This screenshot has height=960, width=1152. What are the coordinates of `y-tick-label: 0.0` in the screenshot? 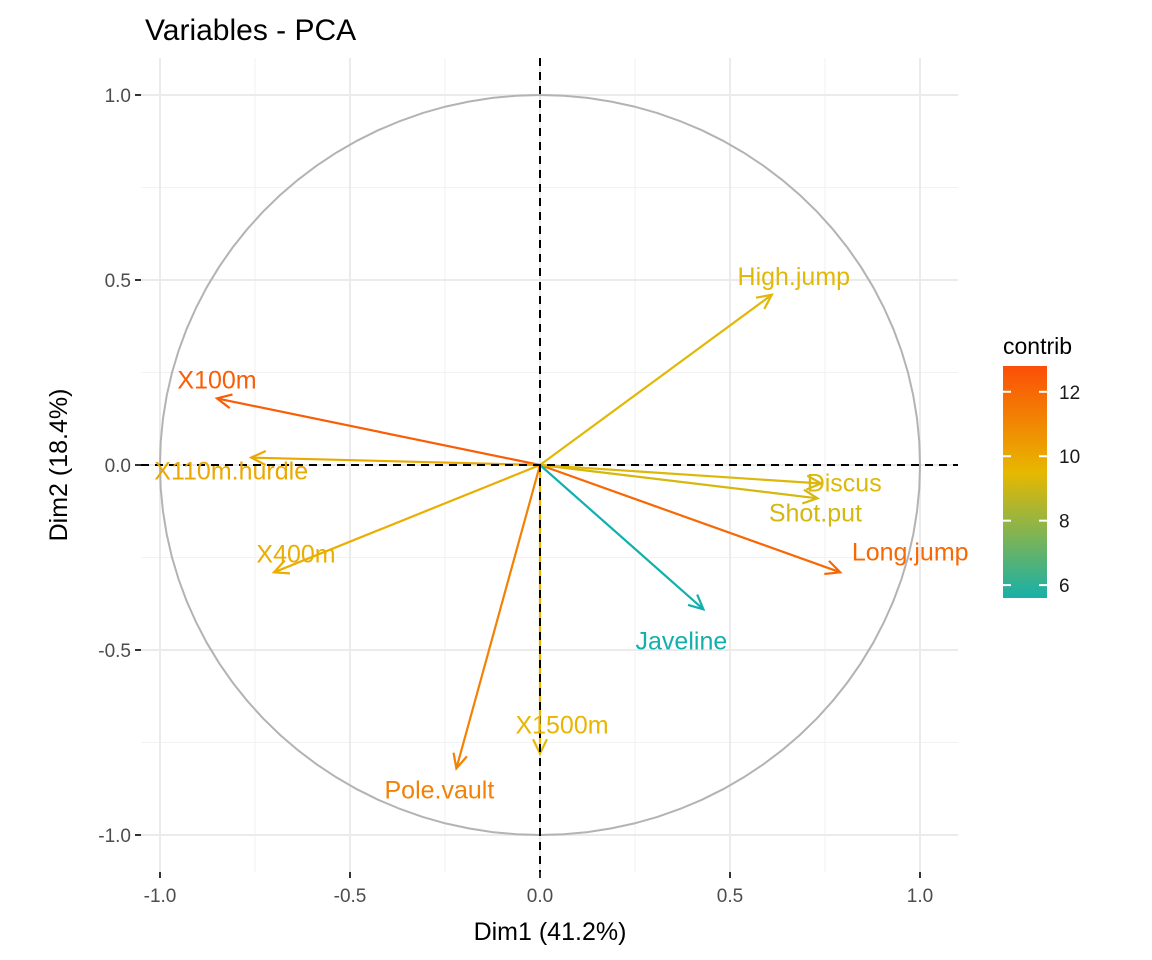 It's located at (118, 466).